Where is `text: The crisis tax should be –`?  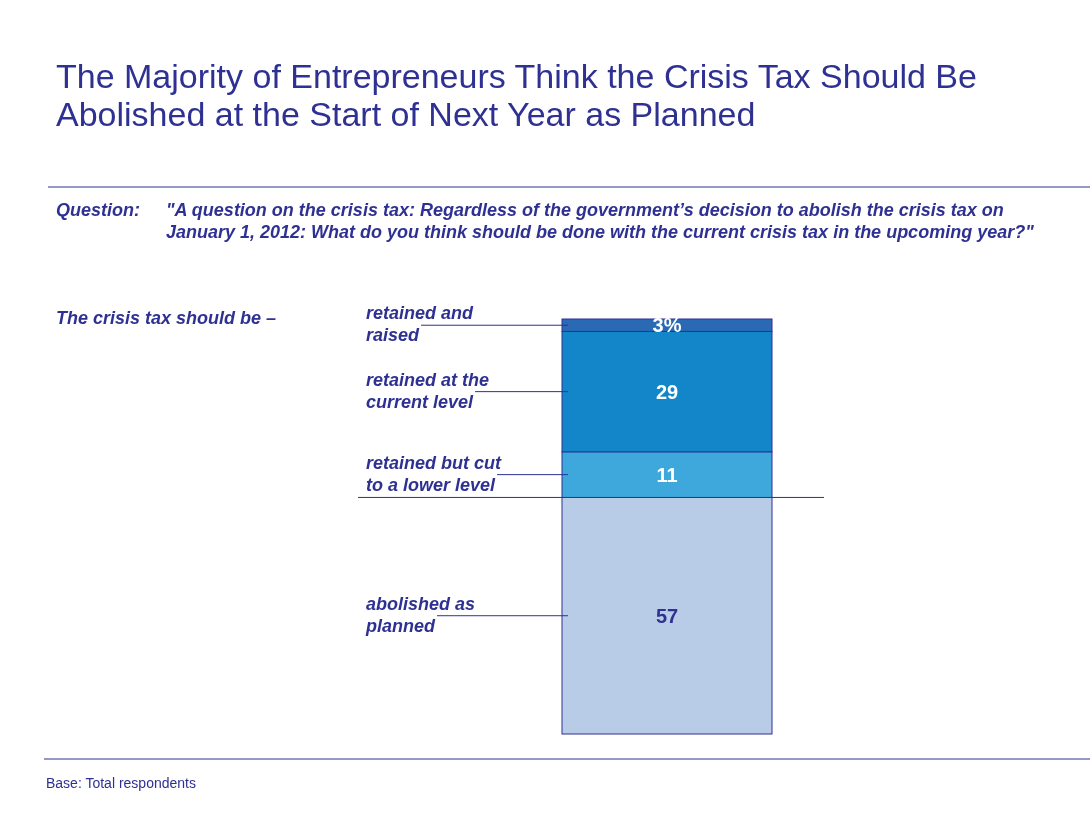 text: The crisis tax should be – is located at coordinates (166, 318).